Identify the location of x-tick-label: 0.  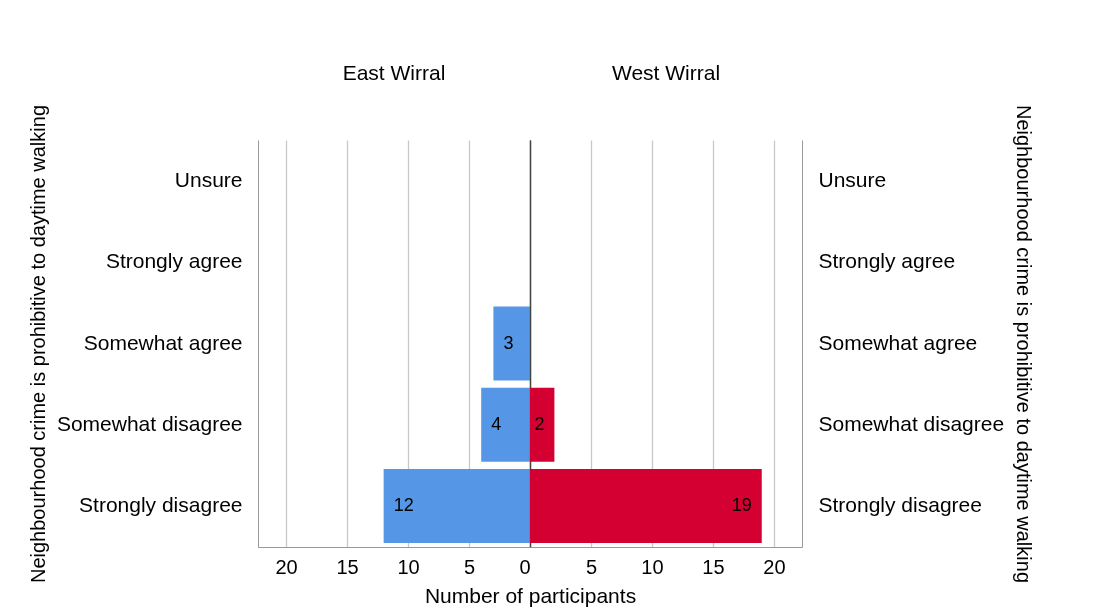
(525, 566).